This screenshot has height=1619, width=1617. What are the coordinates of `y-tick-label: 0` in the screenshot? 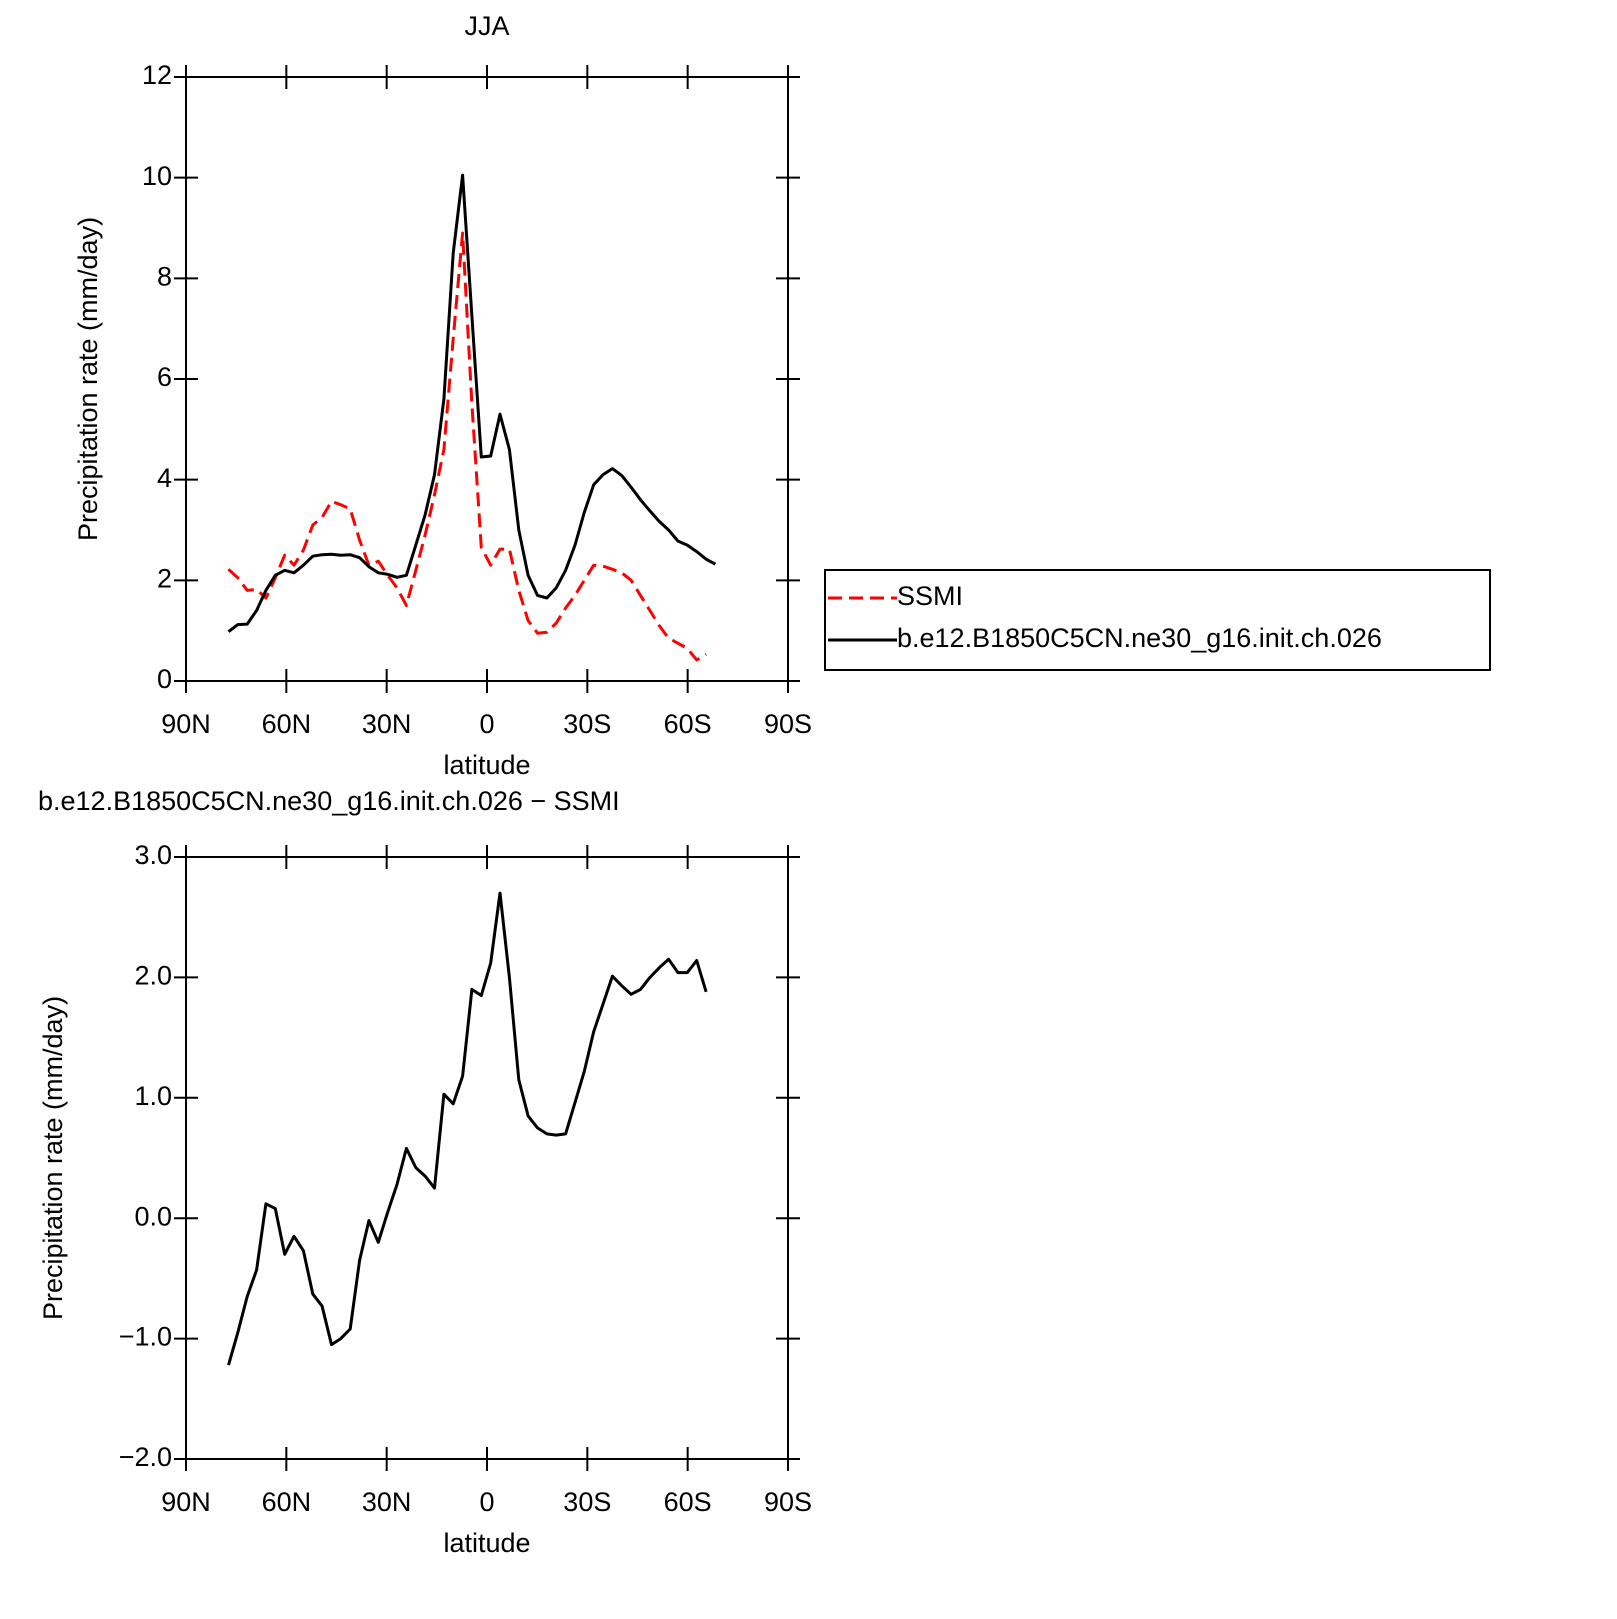 It's located at (164, 679).